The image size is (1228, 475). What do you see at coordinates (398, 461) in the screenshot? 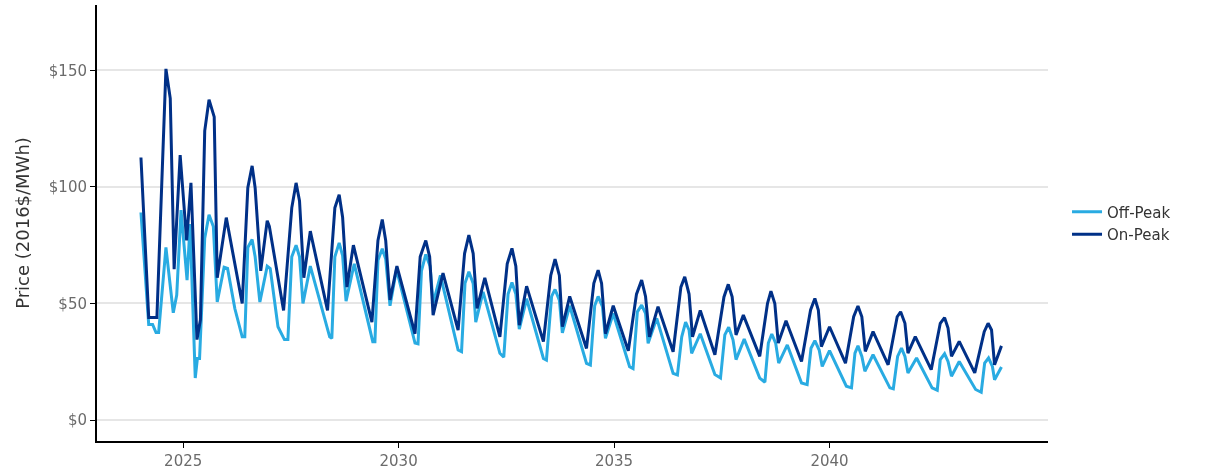
I see `x-tick-label: 2030` at bounding box center [398, 461].